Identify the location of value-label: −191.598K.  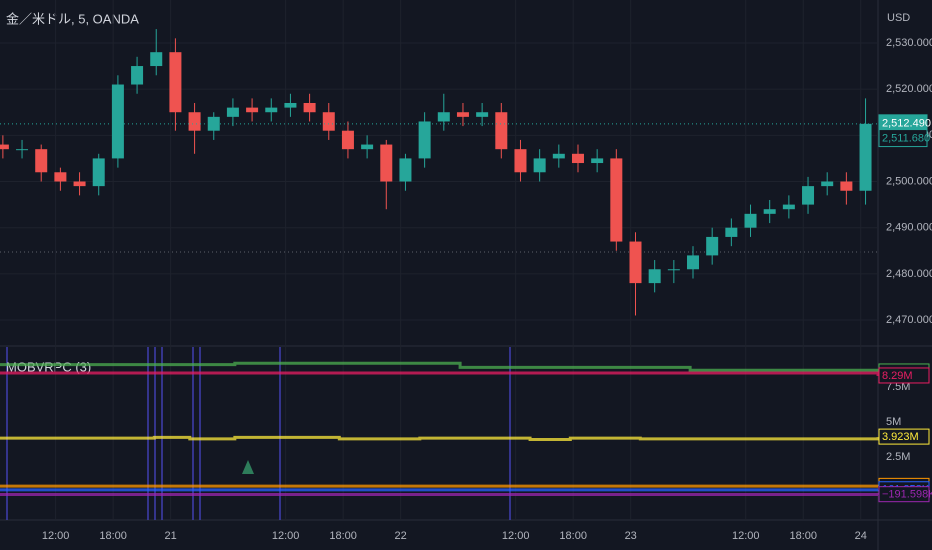
(907, 495).